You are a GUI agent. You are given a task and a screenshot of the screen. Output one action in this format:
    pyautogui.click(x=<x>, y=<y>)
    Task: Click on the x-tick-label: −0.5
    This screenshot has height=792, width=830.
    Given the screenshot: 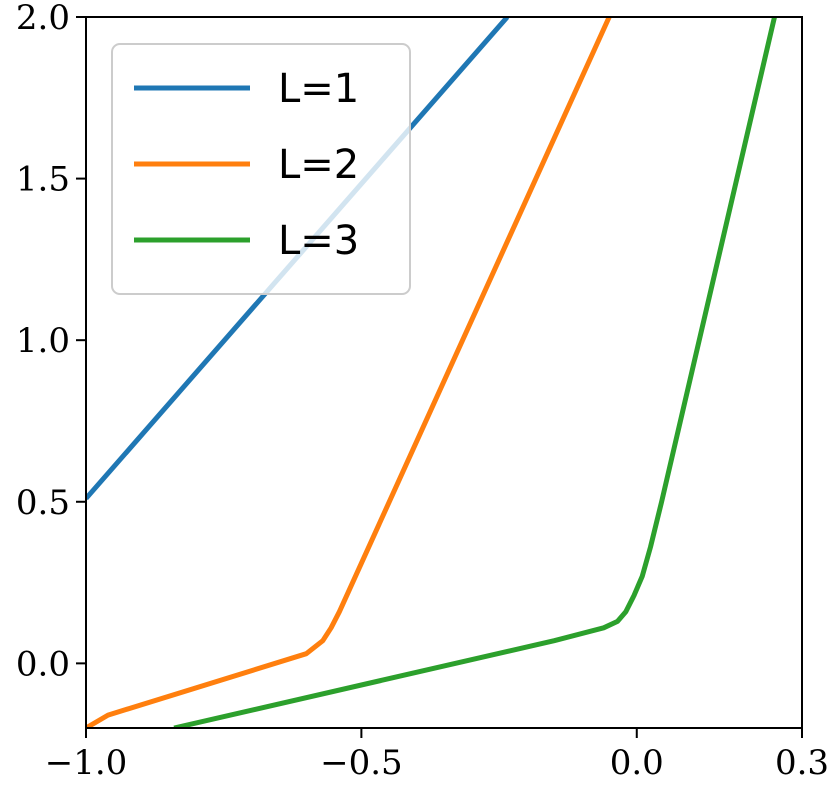 What is the action you would take?
    pyautogui.click(x=361, y=763)
    